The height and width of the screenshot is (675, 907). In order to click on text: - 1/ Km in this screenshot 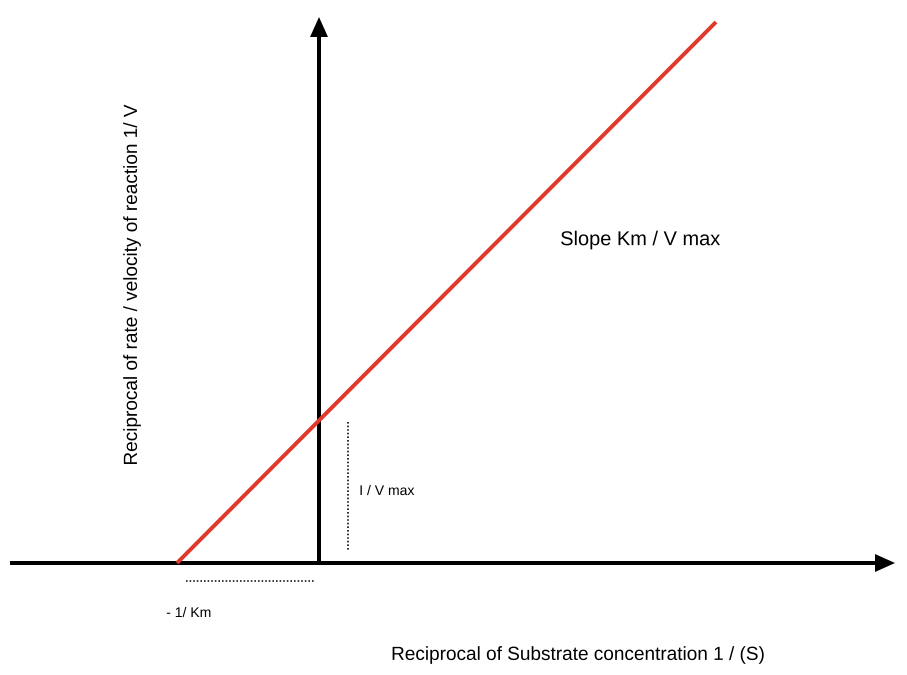, I will do `click(188, 612)`.